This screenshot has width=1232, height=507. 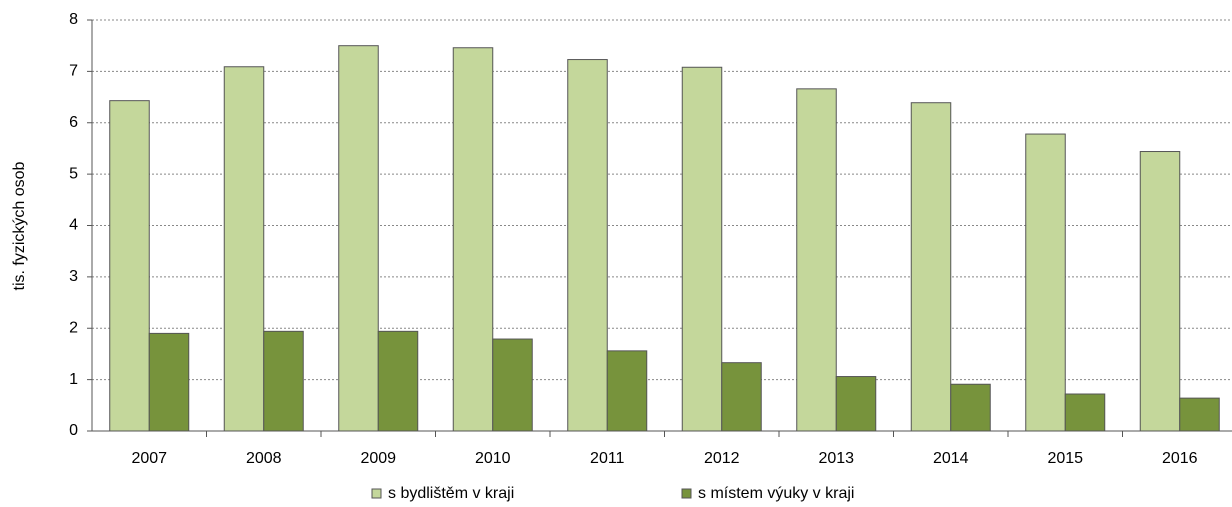 What do you see at coordinates (776, 493) in the screenshot?
I see `legend-label: s místem výuky v kraji` at bounding box center [776, 493].